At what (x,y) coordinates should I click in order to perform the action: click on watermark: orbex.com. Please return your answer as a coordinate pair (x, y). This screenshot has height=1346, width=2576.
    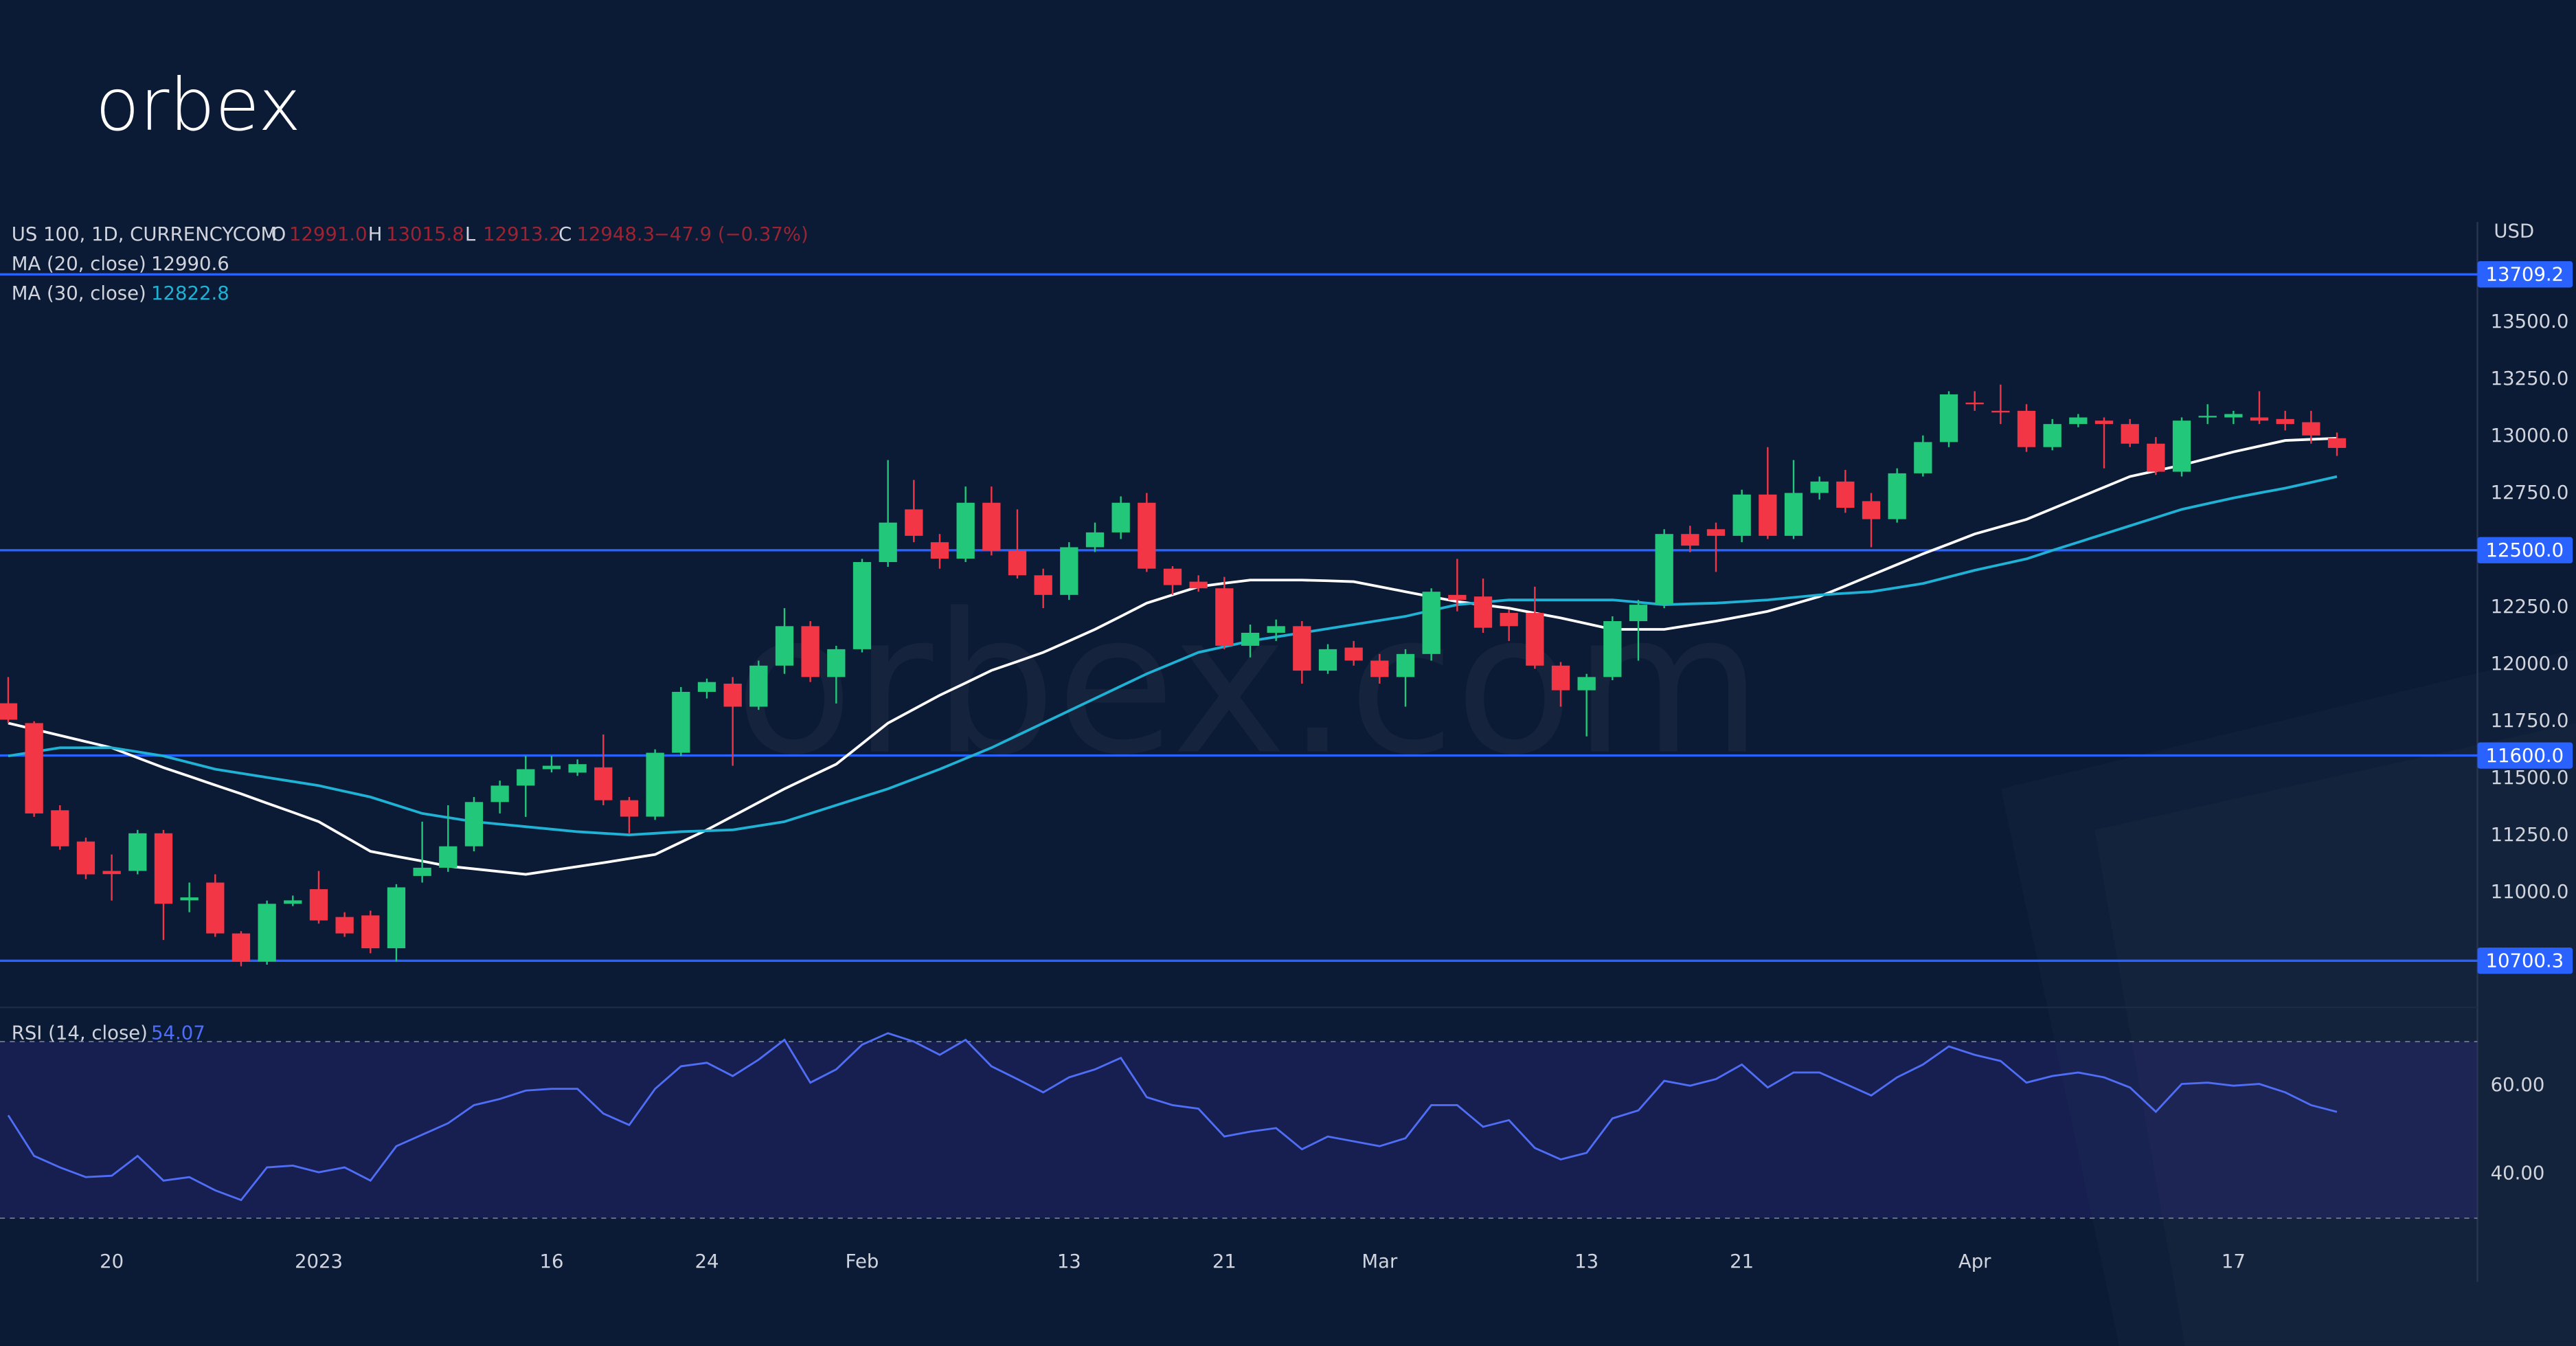
    Looking at the image, I should click on (1249, 685).